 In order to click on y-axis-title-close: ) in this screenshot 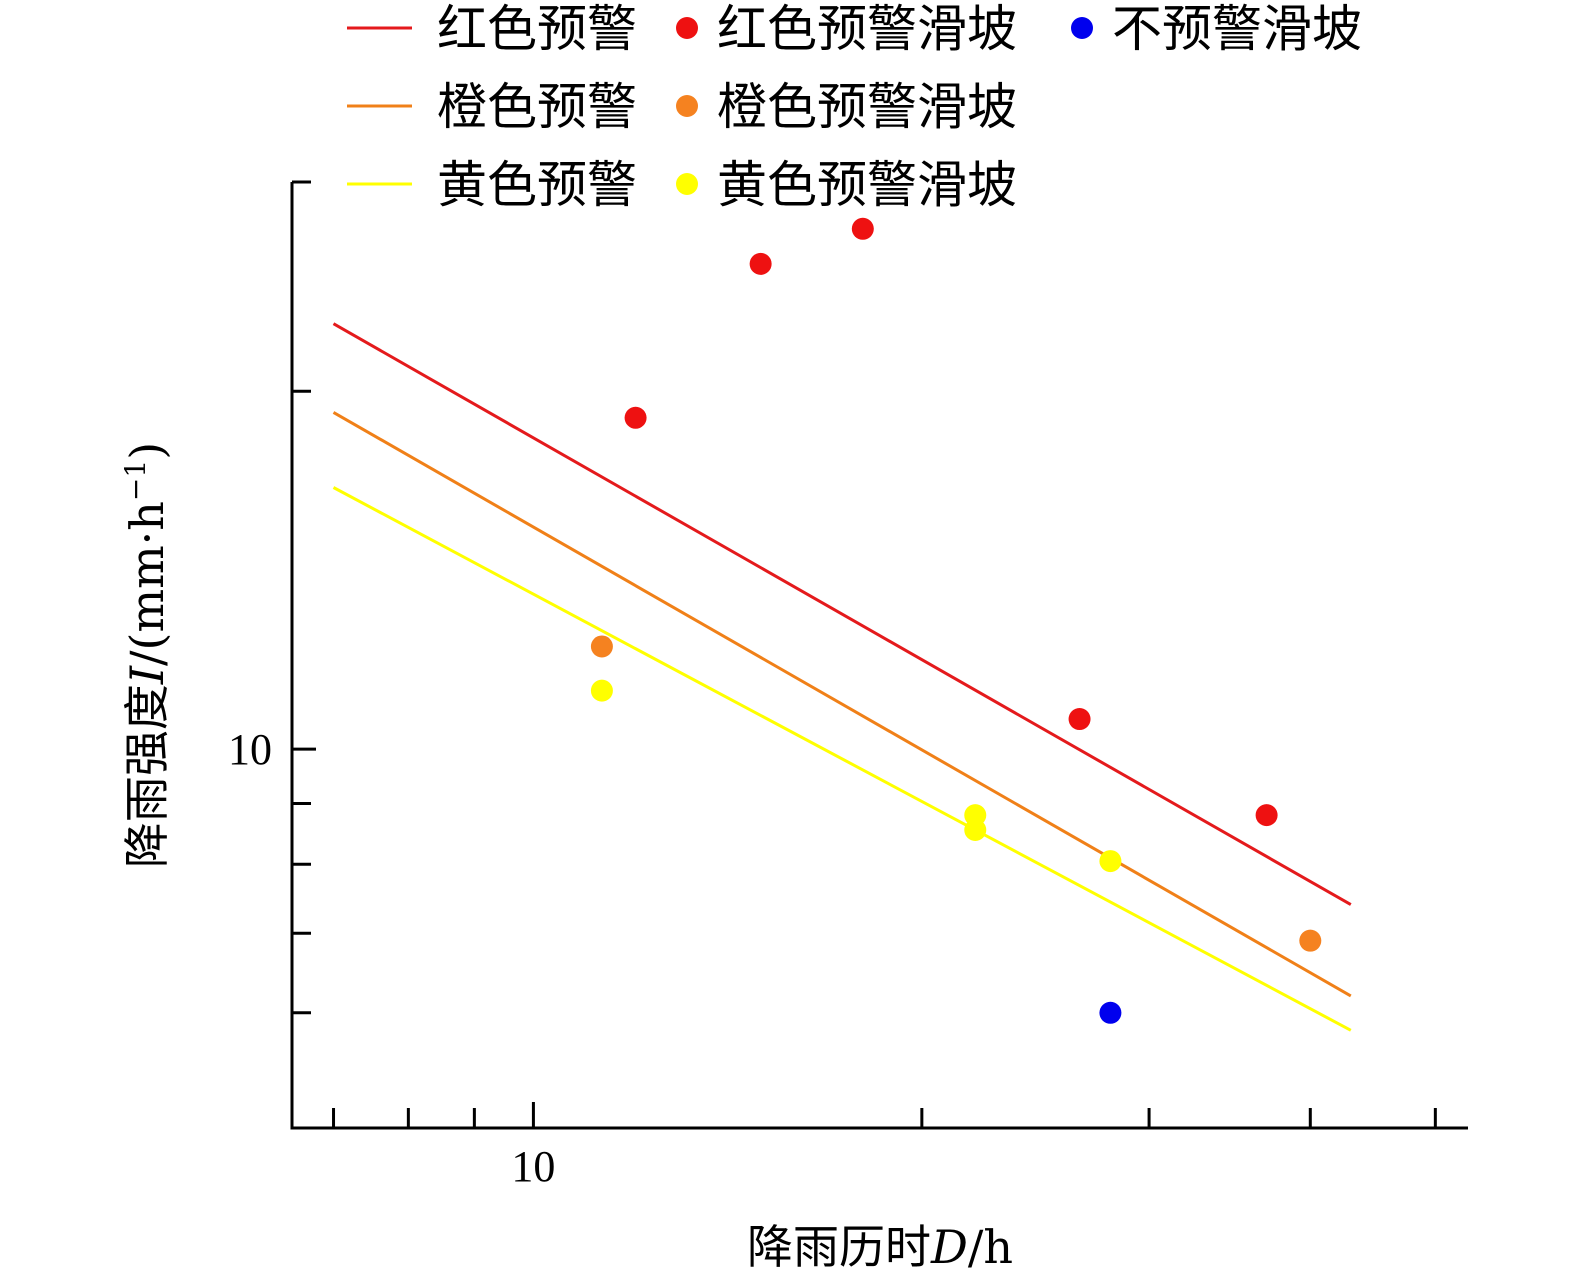, I will do `click(147, 451)`.